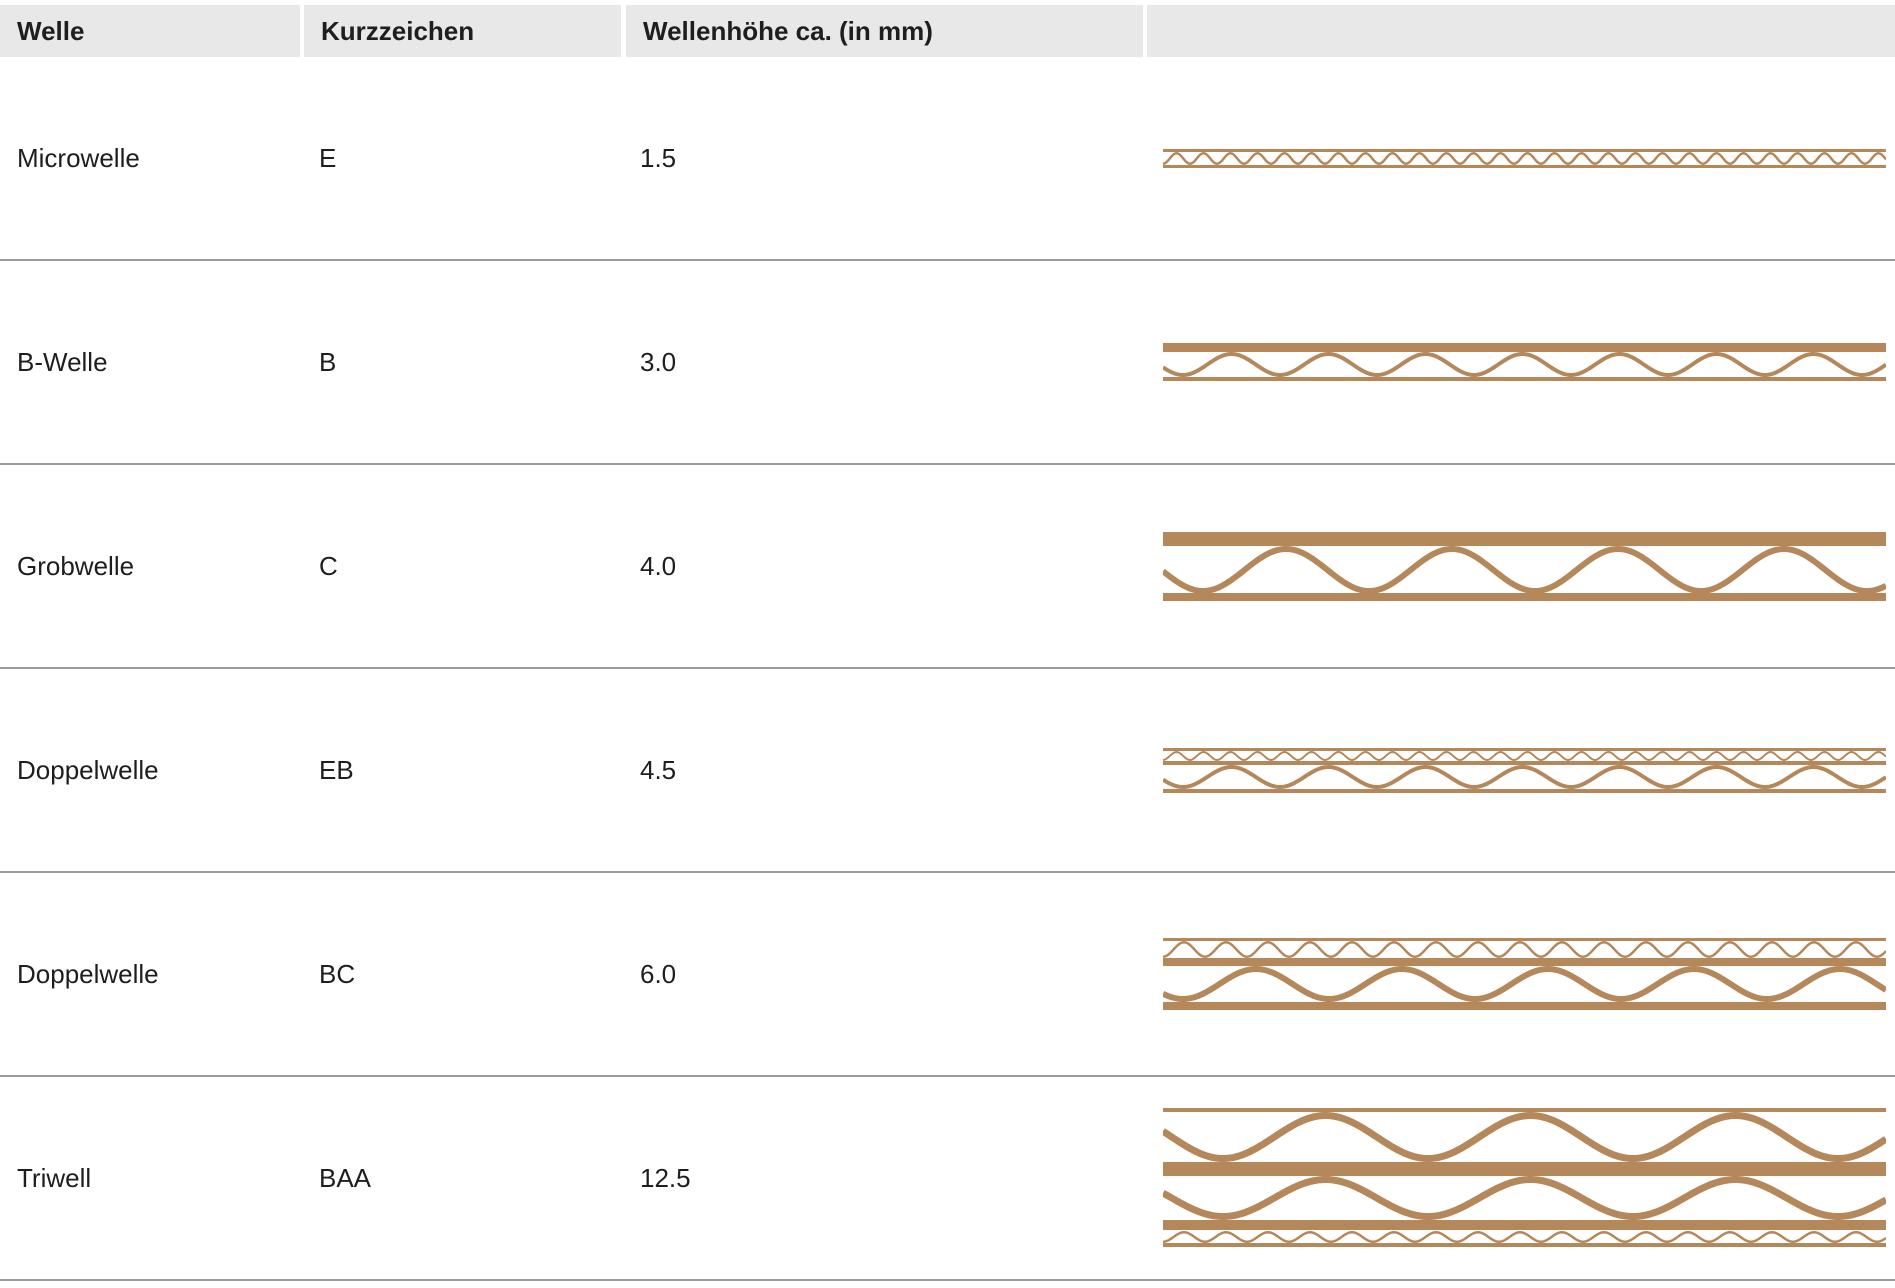 This screenshot has height=1288, width=1895. What do you see at coordinates (658, 566) in the screenshot?
I see `cell-wellenhoehe: 4.0` at bounding box center [658, 566].